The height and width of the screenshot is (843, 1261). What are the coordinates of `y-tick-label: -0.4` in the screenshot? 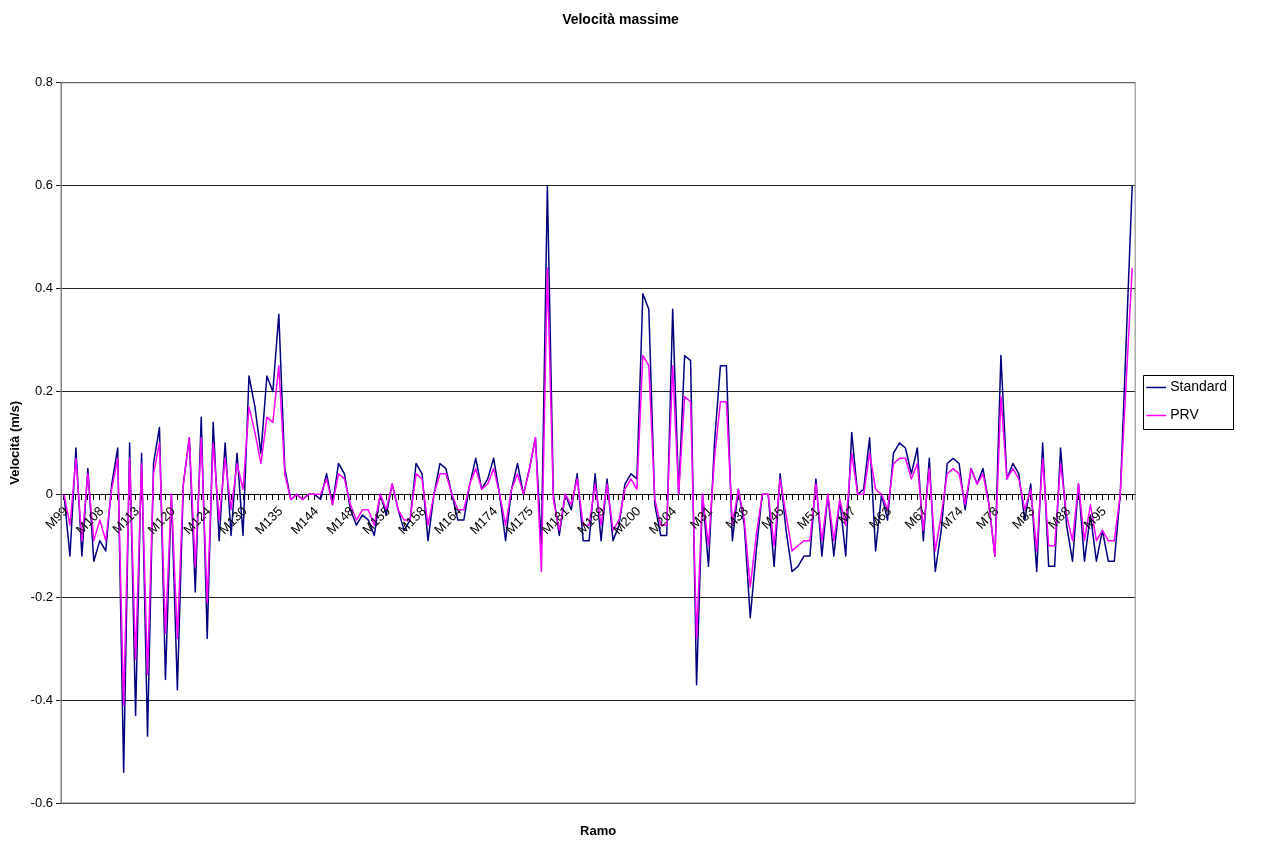 It's located at (41, 699).